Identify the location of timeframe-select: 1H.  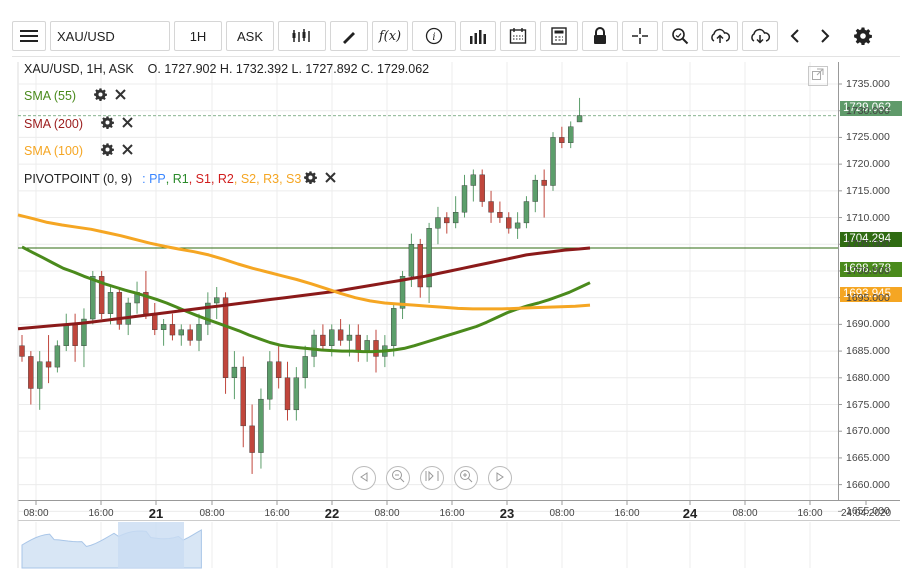
(198, 36).